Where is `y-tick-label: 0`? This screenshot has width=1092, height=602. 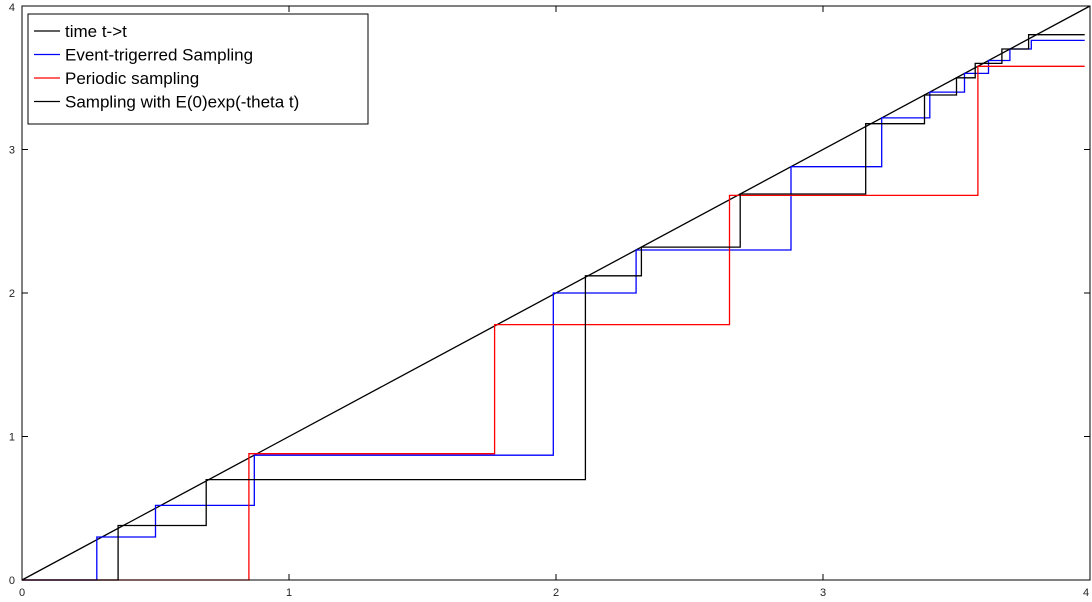
y-tick-label: 0 is located at coordinates (12, 581).